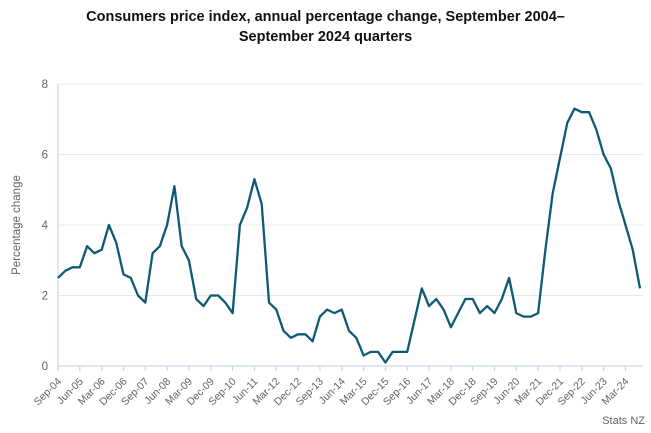  I want to click on y-tick-label-0: 0, so click(45, 367).